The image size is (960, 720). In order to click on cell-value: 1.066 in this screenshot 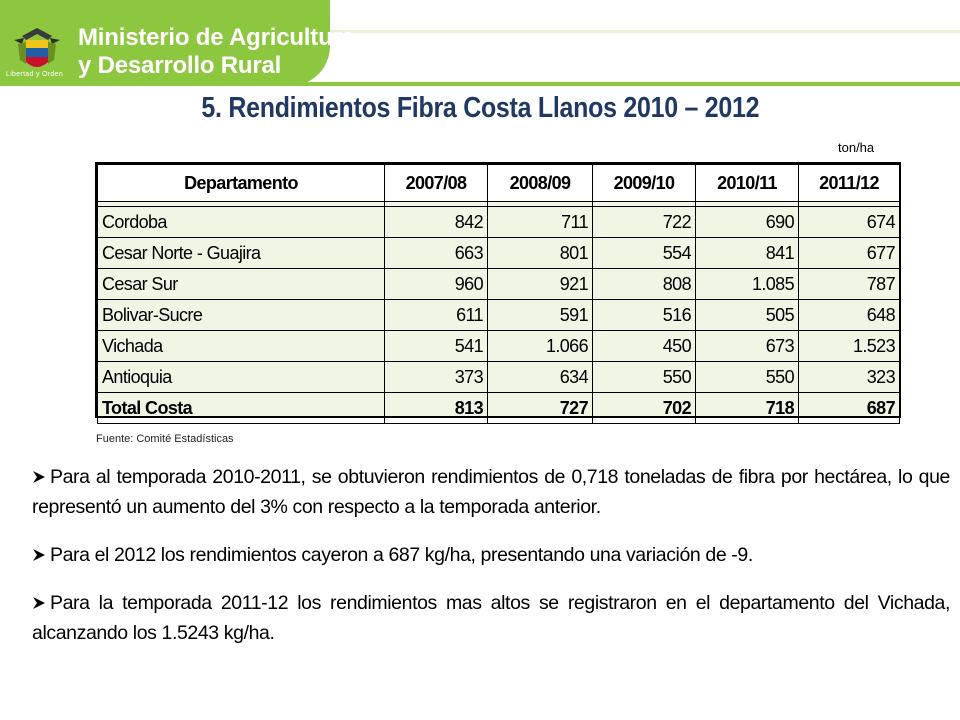, I will do `click(540, 346)`.